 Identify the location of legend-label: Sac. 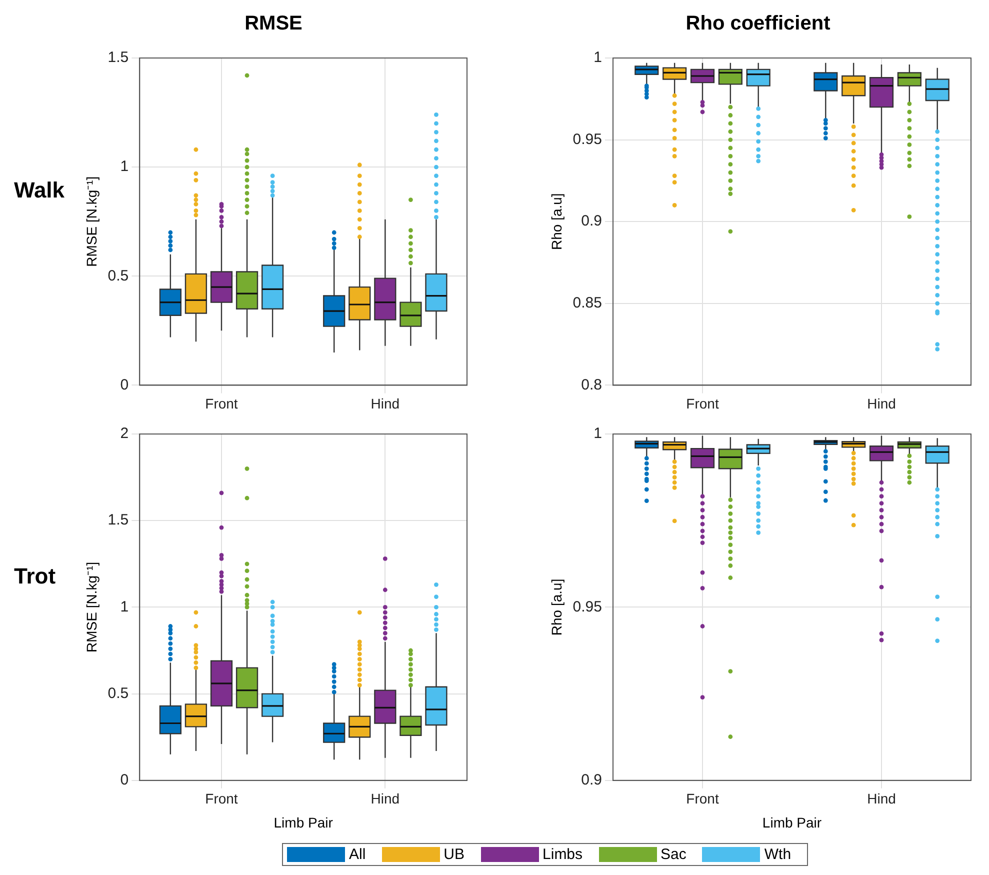
(673, 854).